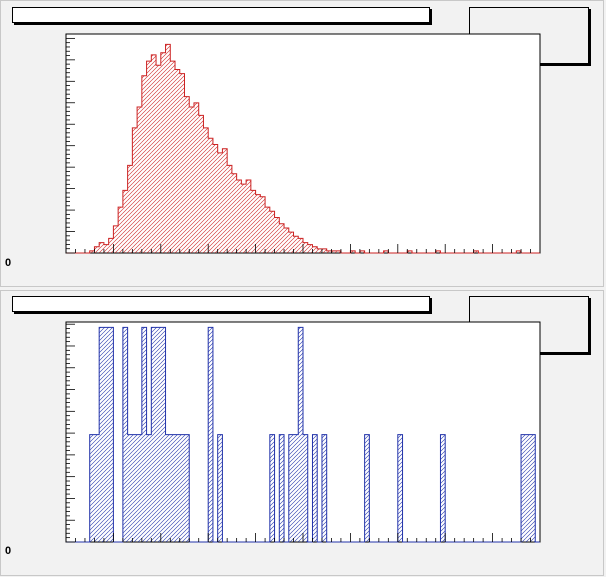 This screenshot has width=606, height=577. I want to click on bottom-title-box, so click(221, 304).